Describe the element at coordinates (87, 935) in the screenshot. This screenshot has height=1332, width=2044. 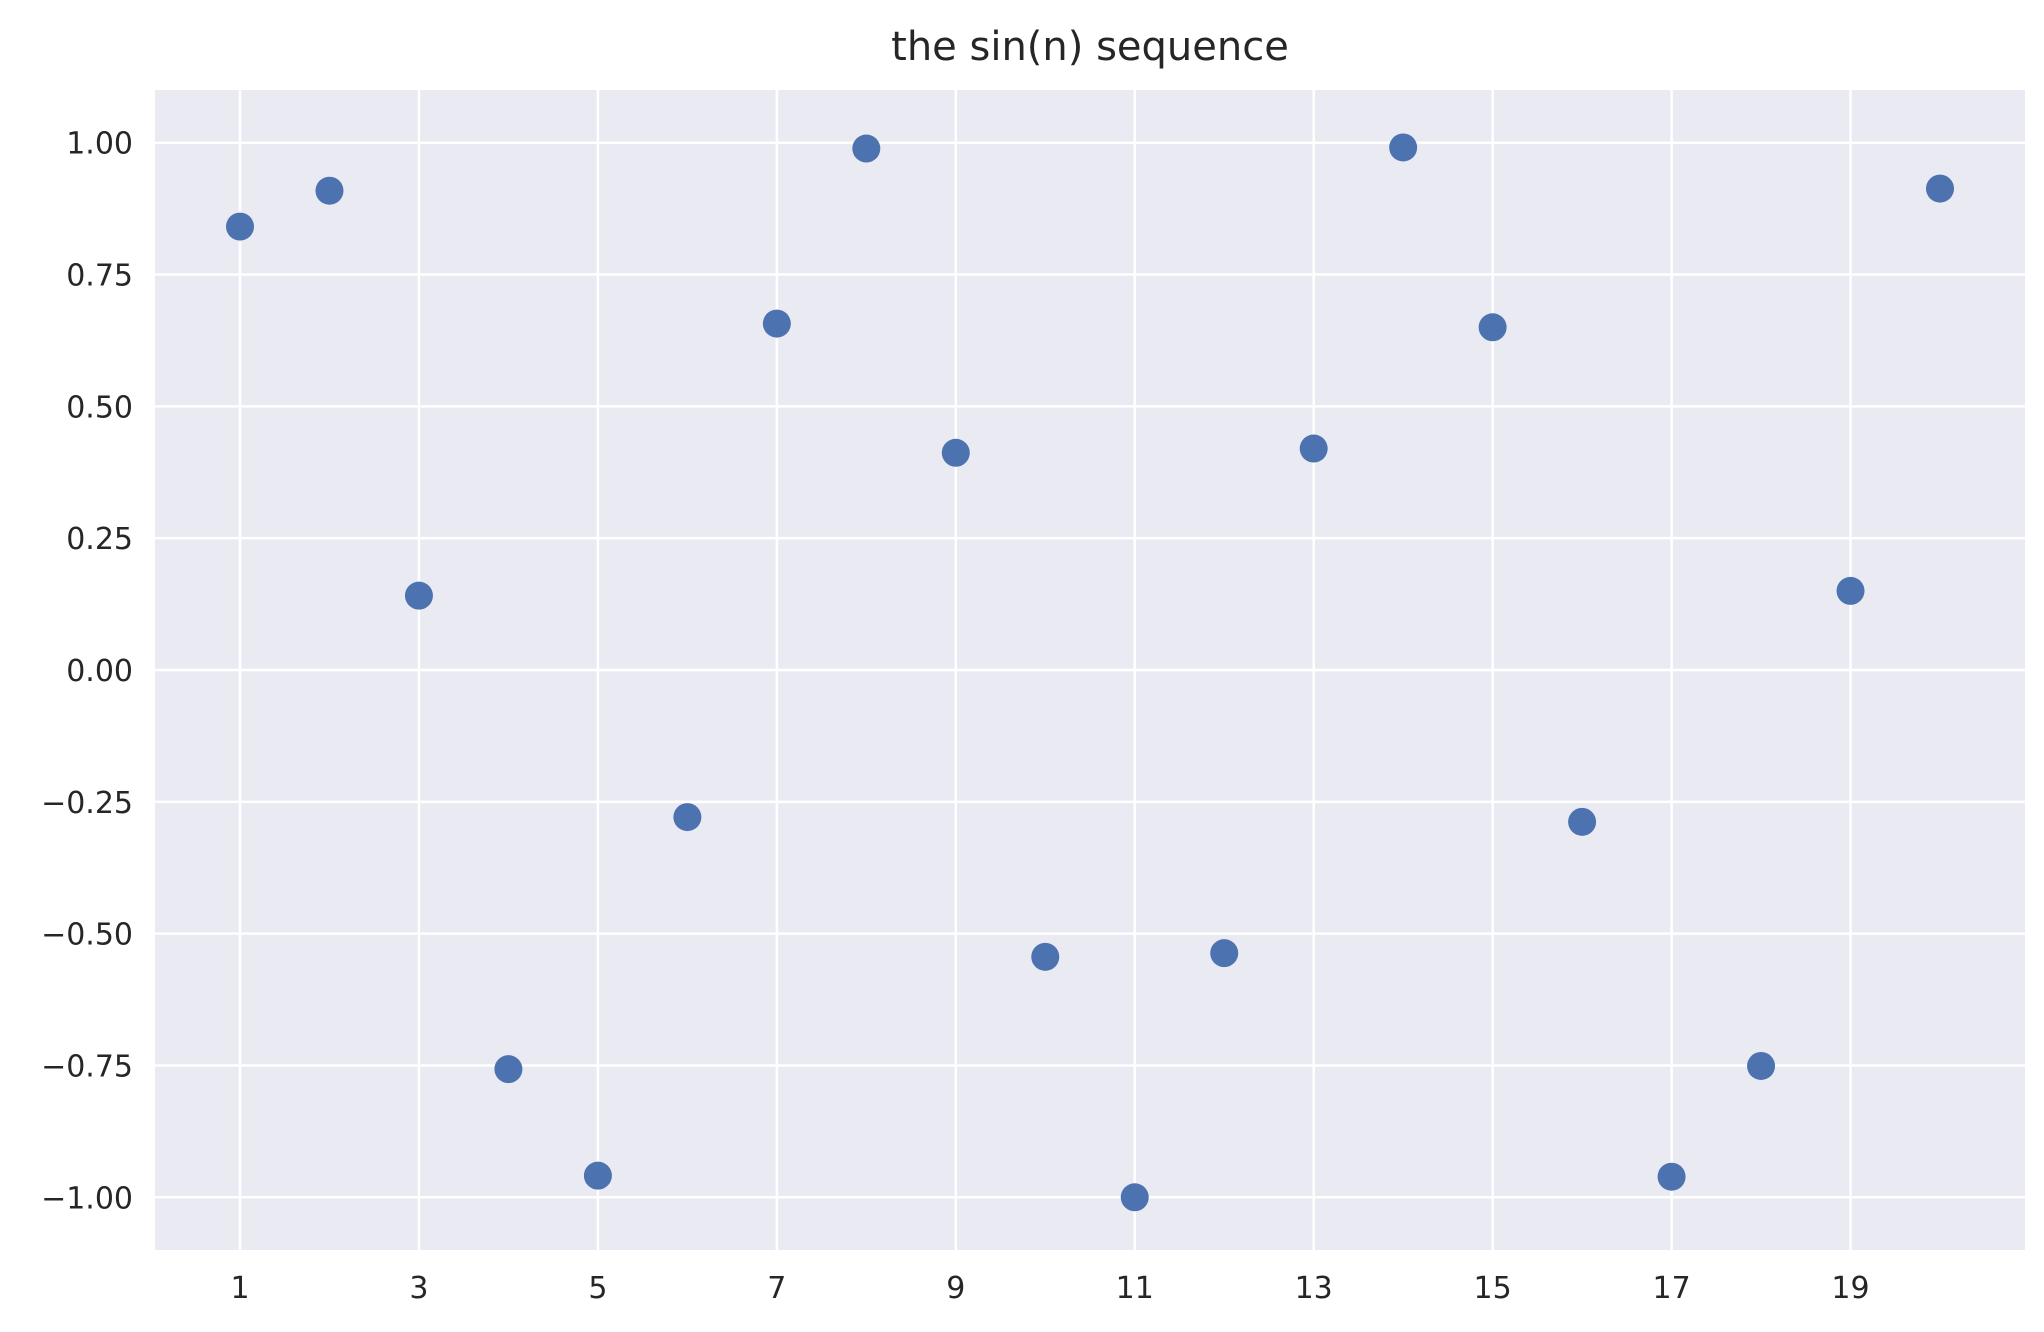
I see `y-tick-label: −0.50` at that location.